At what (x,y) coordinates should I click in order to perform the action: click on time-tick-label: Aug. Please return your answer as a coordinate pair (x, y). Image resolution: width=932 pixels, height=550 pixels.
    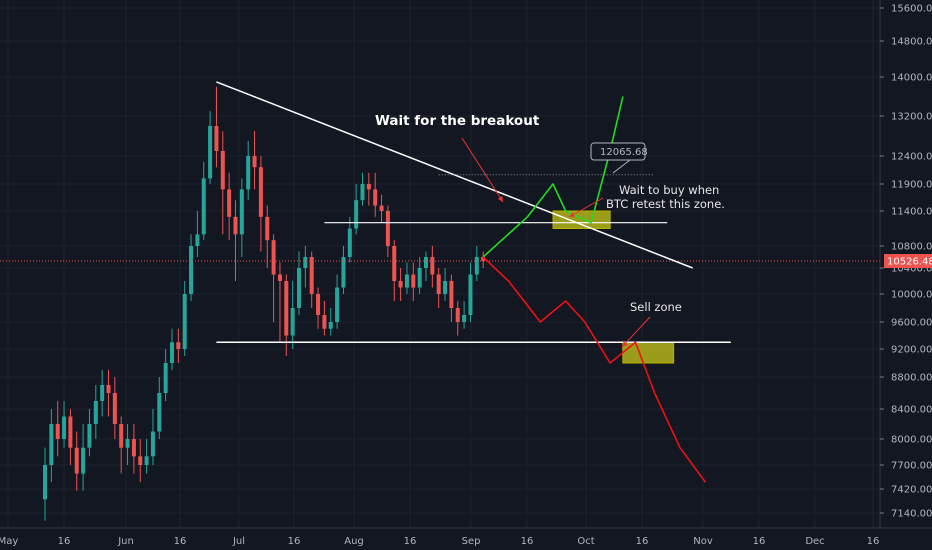
    Looking at the image, I should click on (354, 541).